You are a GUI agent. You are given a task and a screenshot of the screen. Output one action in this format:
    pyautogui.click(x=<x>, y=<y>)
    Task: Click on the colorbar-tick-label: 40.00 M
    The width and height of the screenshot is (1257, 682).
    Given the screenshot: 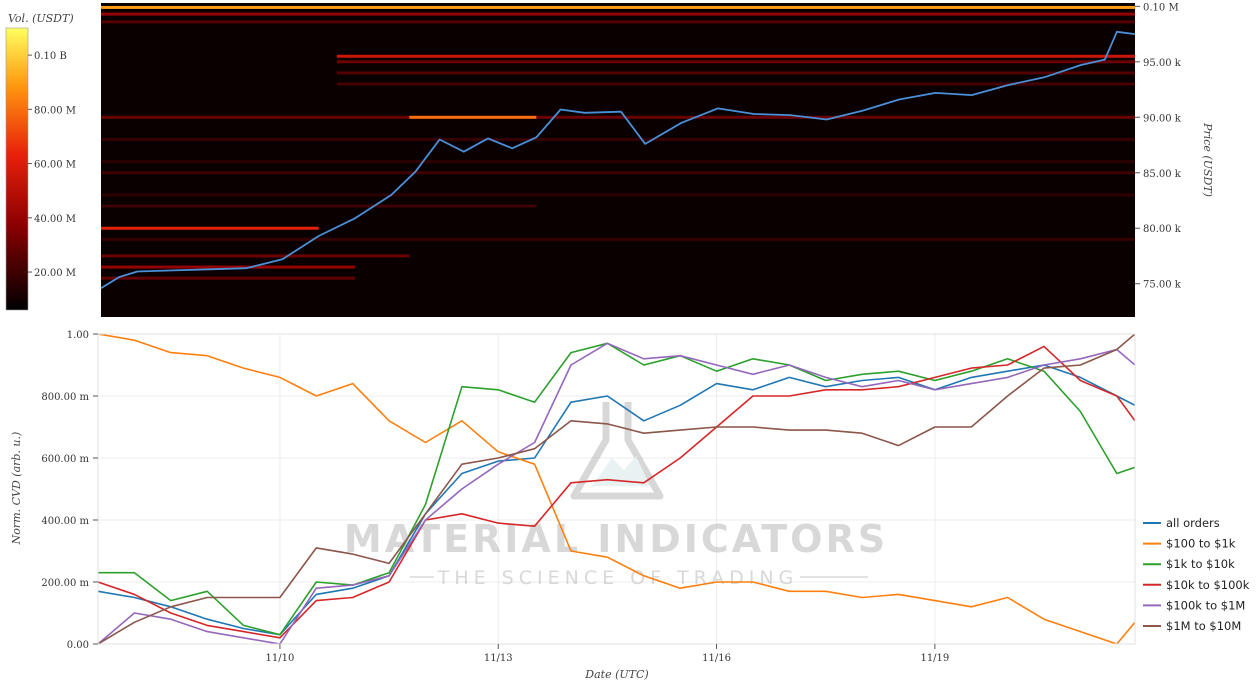 What is the action you would take?
    pyautogui.click(x=55, y=219)
    